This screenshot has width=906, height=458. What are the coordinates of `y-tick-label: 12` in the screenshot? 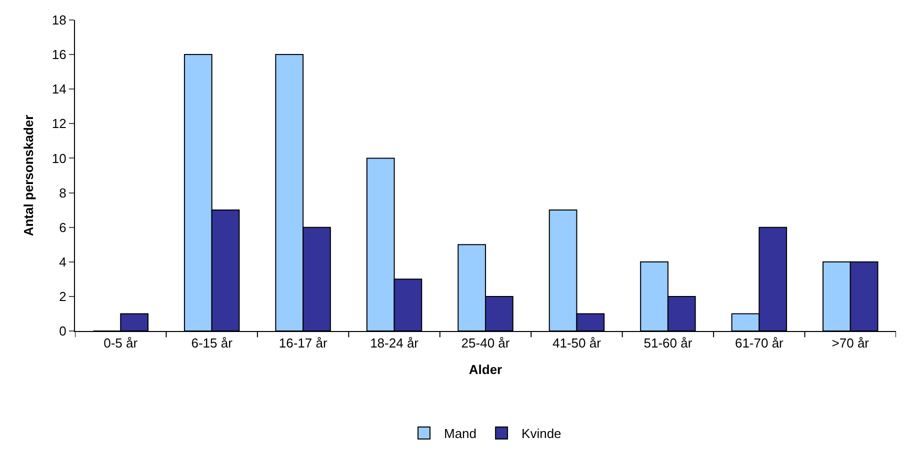 It's located at (59, 124).